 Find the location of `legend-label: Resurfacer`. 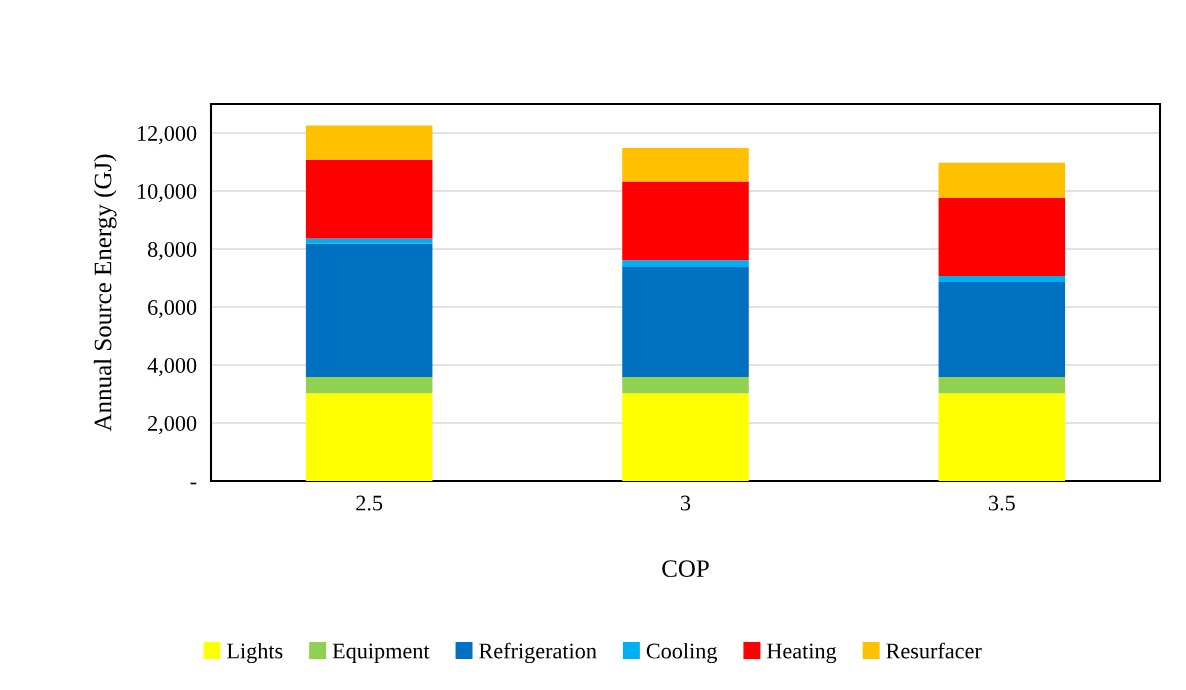

legend-label: Resurfacer is located at coordinates (934, 650).